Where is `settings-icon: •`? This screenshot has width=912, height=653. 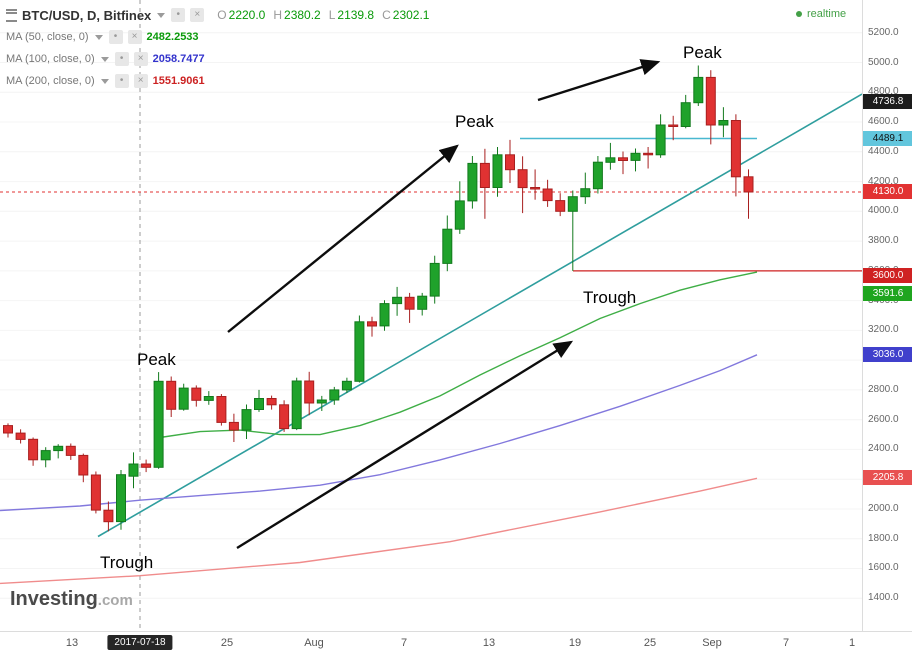
settings-icon: • is located at coordinates (178, 15).